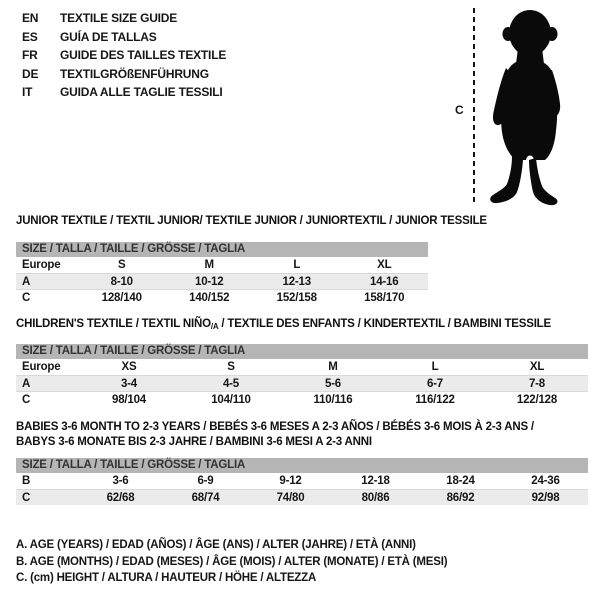 This screenshot has height=600, width=600. What do you see at coordinates (435, 383) in the screenshot?
I see `table-cell: 6-7` at bounding box center [435, 383].